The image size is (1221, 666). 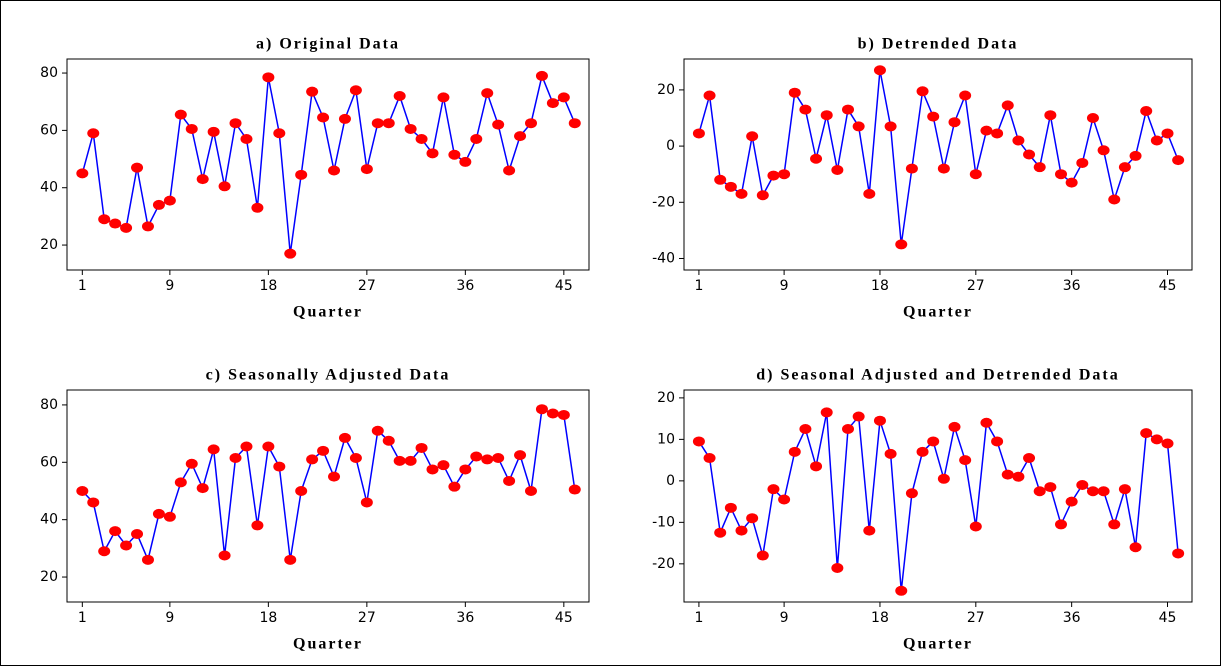 What do you see at coordinates (49, 188) in the screenshot?
I see `y-tick-label: 40` at bounding box center [49, 188].